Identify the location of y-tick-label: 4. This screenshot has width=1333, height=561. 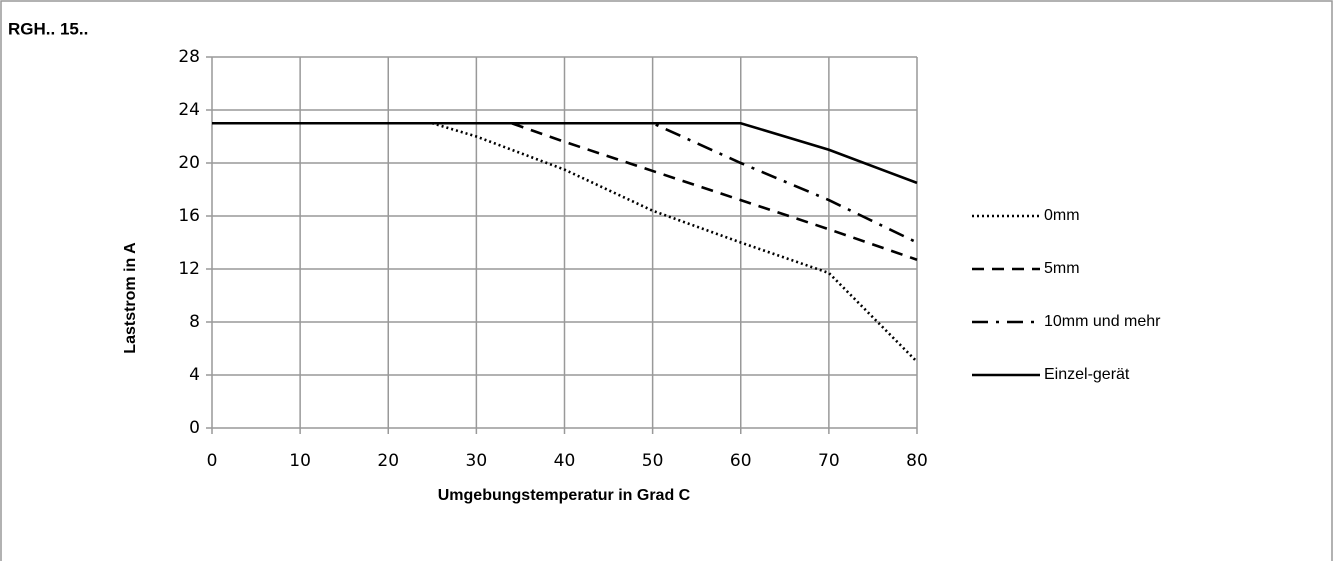
(194, 375).